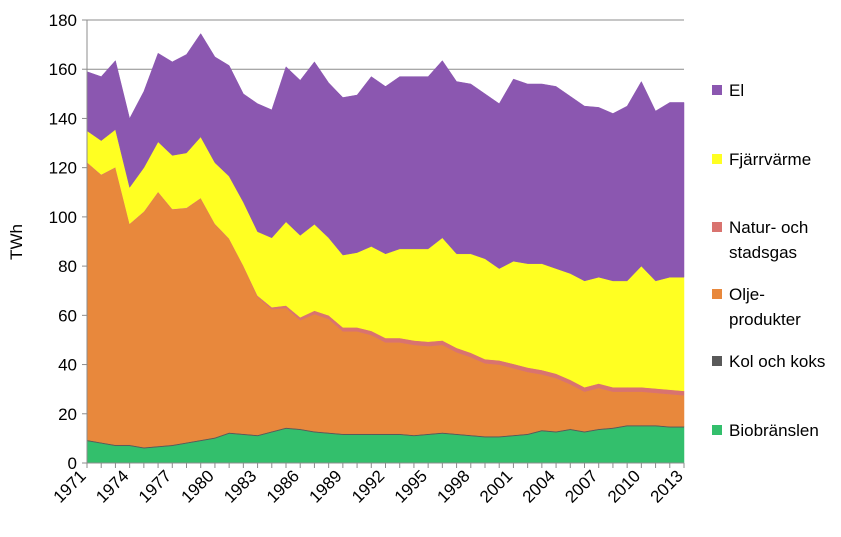 Image resolution: width=841 pixels, height=537 pixels. Describe the element at coordinates (717, 294) in the screenshot. I see `legend-swatch-olje-produkter` at that location.